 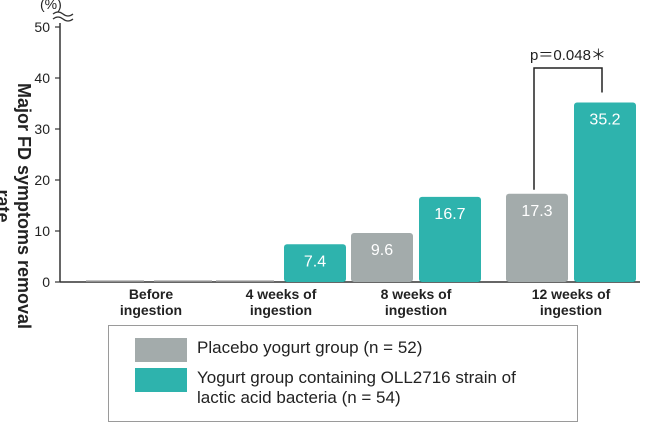 What do you see at coordinates (281, 294) in the screenshot?
I see `x-tick-label-1-line1: 4 weeks of` at bounding box center [281, 294].